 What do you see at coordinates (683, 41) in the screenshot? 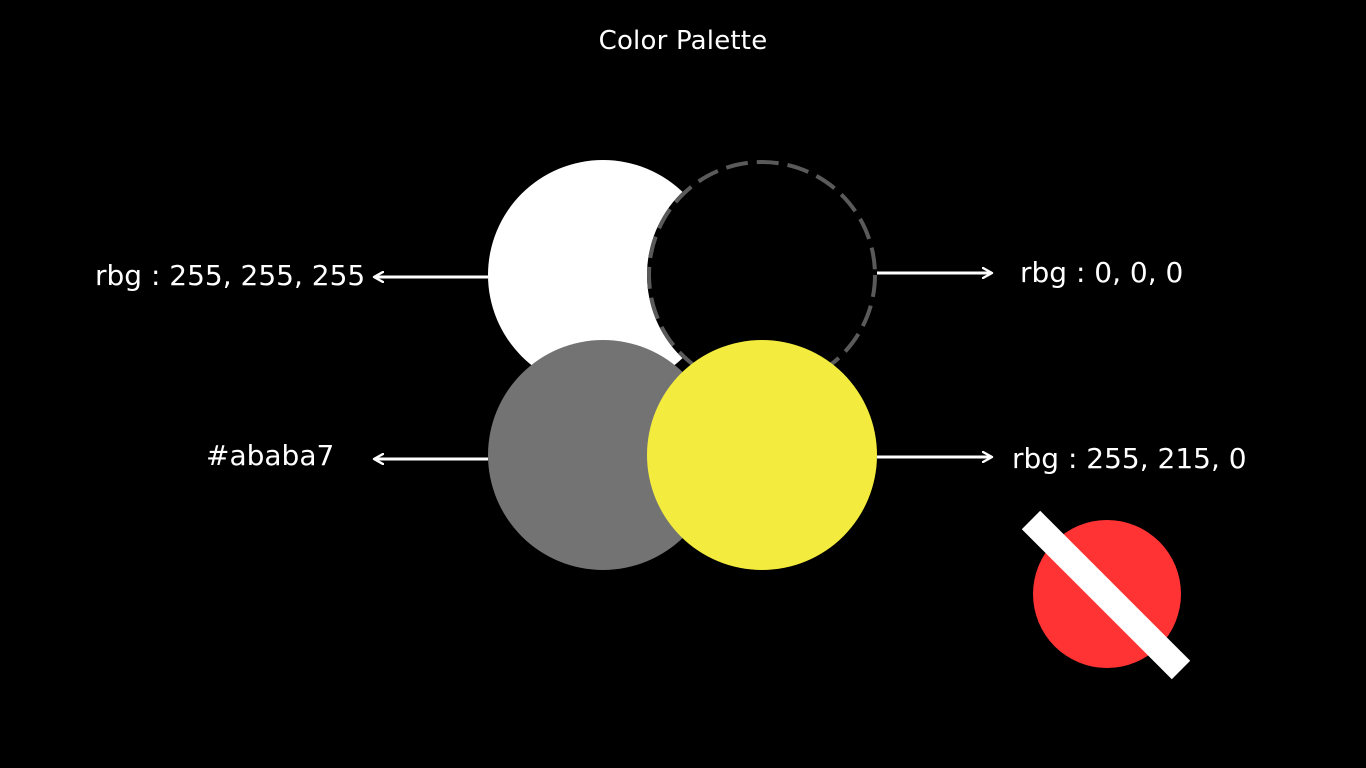
I see `page-title: Color Palette` at bounding box center [683, 41].